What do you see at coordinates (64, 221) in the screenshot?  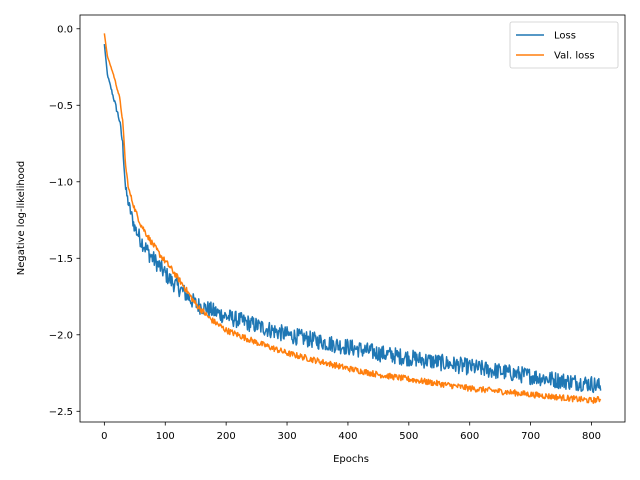 I see `y-axis-ticks: 0.0 −0.5 −1.0 −1.5 −2.0 −2.5` at bounding box center [64, 221].